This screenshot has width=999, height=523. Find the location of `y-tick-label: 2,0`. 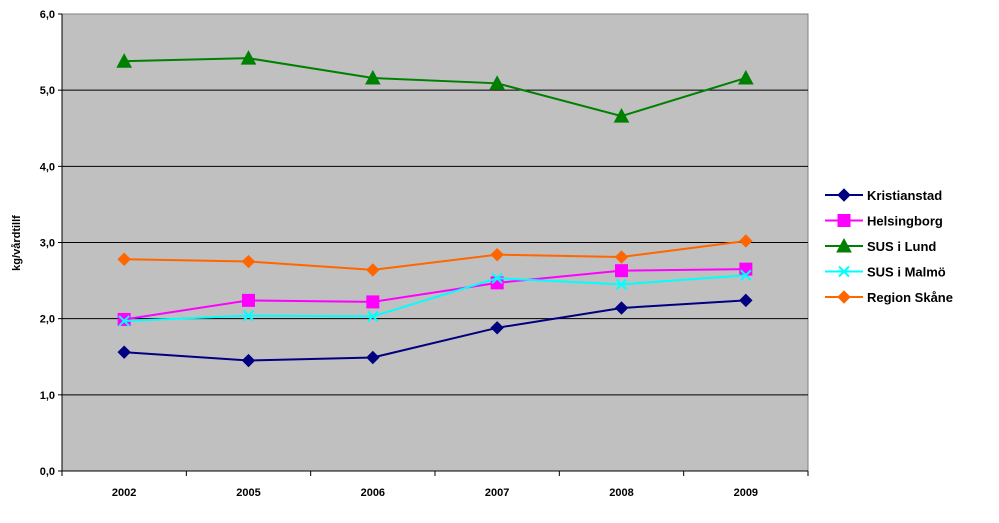

y-tick-label: 2,0 is located at coordinates (47, 320).